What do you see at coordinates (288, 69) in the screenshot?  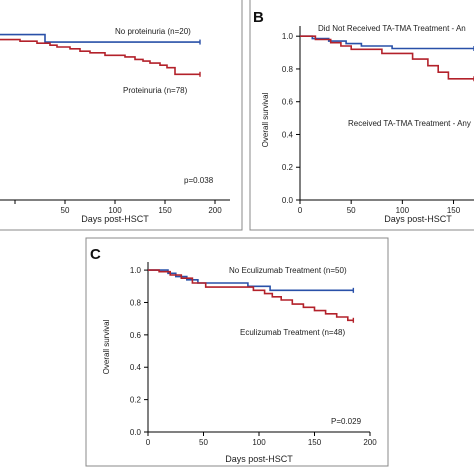 I see `panel-b-y-tick-label: 0.8` at bounding box center [288, 69].